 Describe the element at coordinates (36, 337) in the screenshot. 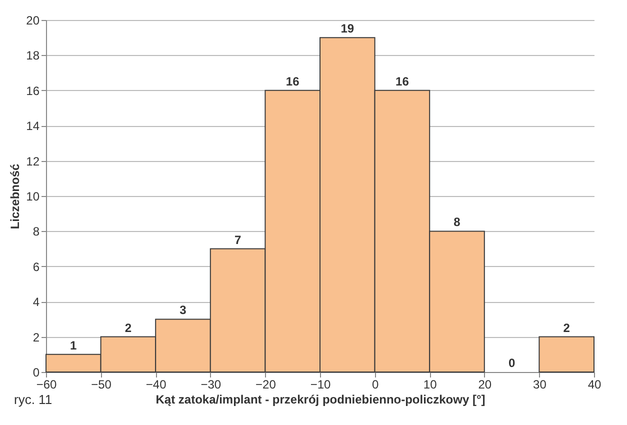

I see `y-tick-label: 2` at that location.